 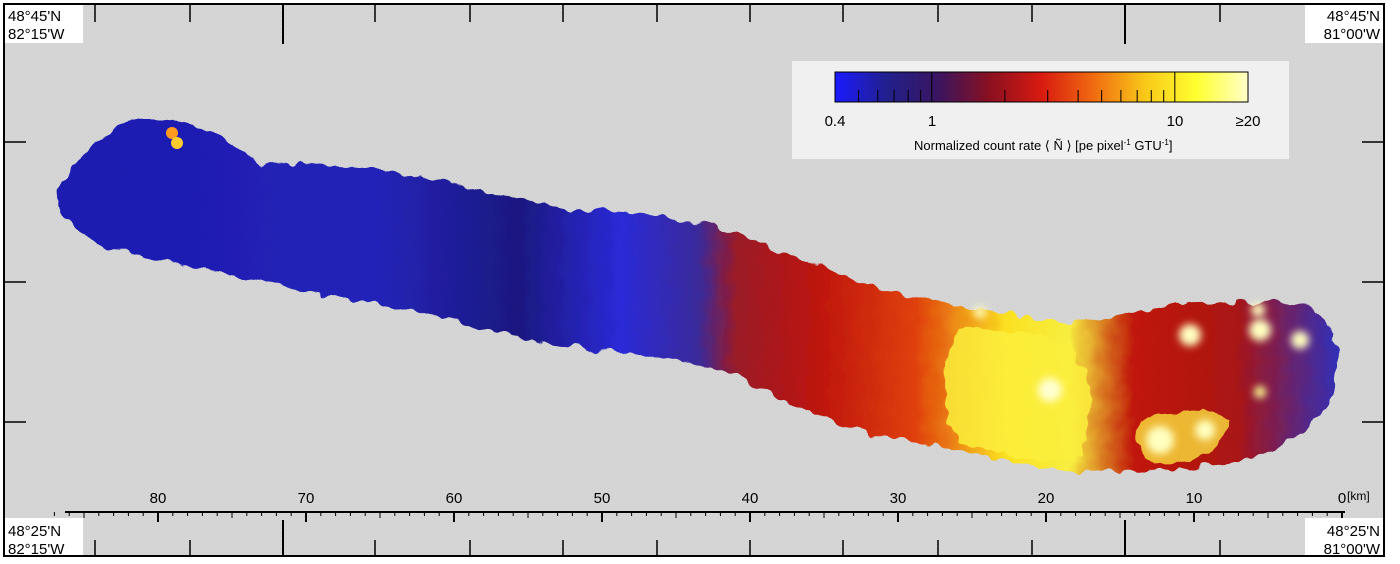 I want to click on scale-label: 10, so click(x=1194, y=498).